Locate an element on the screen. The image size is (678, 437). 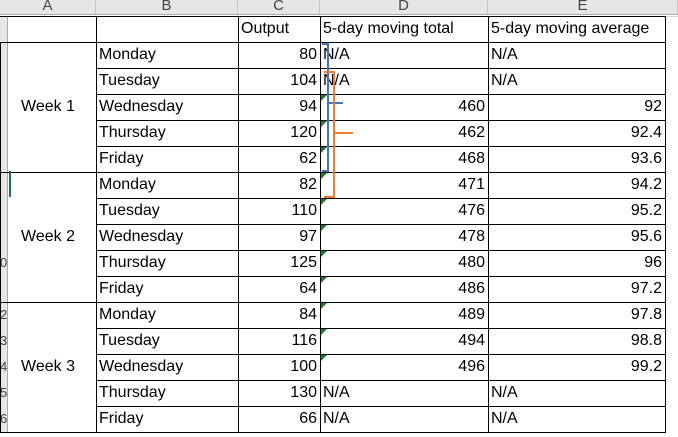
moving-total-cell: 460 is located at coordinates (471, 106).